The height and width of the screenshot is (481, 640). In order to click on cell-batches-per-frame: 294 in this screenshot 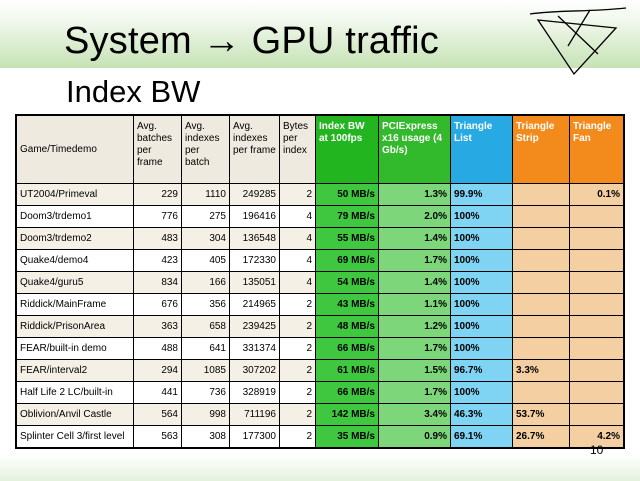, I will do `click(157, 370)`.